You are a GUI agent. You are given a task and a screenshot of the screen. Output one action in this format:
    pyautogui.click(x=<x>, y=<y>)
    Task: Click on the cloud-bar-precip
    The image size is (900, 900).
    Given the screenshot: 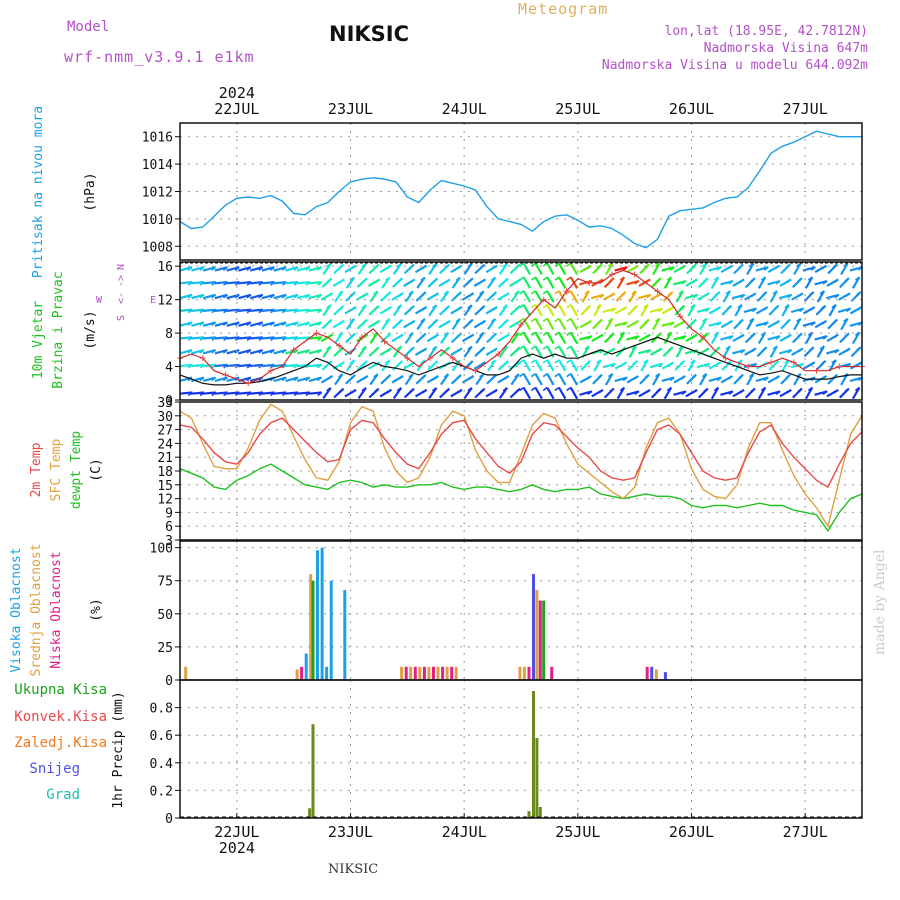 What is the action you would take?
    pyautogui.click(x=313, y=630)
    